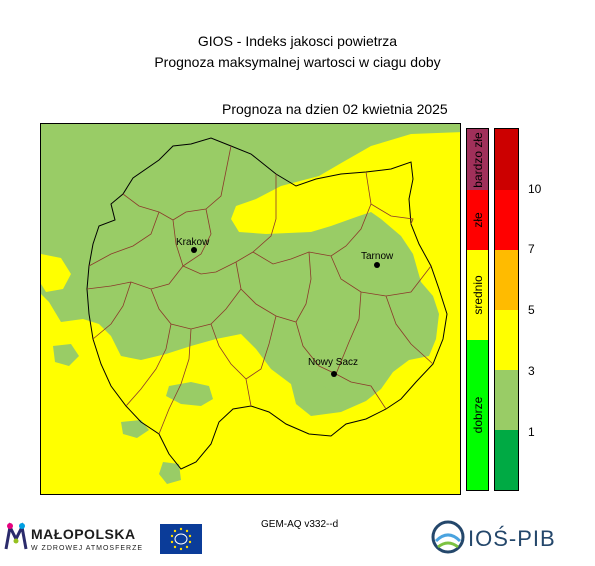 The width and height of the screenshot is (595, 566). What do you see at coordinates (531, 310) in the screenshot?
I see `scale-tick-5: 5` at bounding box center [531, 310].